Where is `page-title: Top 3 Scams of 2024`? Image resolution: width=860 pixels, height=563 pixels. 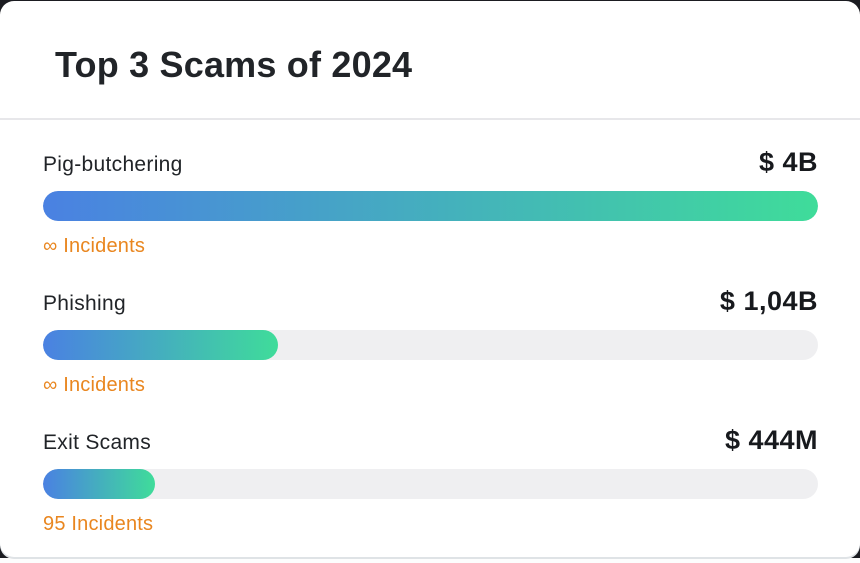 page-title: Top 3 Scams of 2024 is located at coordinates (234, 64).